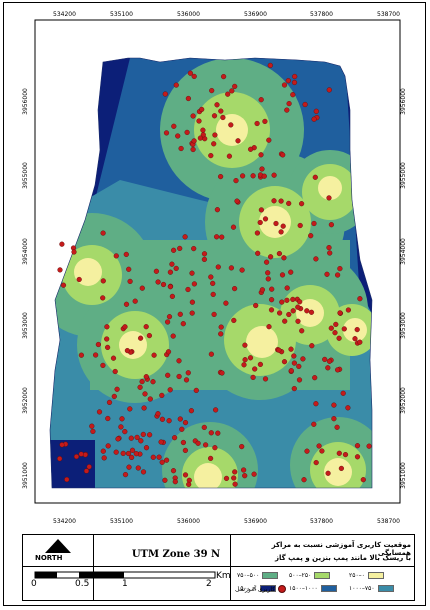 The image size is (430, 610). What do you see at coordinates (357, 575) in the screenshot?
I see `legend-item-label: ۰–۲۵۰` at bounding box center [357, 575].